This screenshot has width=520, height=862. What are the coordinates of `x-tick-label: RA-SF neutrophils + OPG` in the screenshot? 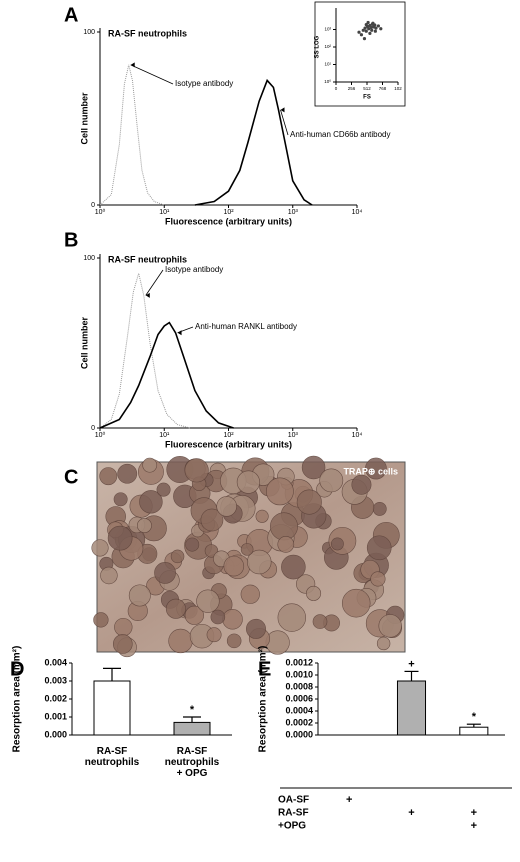 It's located at (192, 762).